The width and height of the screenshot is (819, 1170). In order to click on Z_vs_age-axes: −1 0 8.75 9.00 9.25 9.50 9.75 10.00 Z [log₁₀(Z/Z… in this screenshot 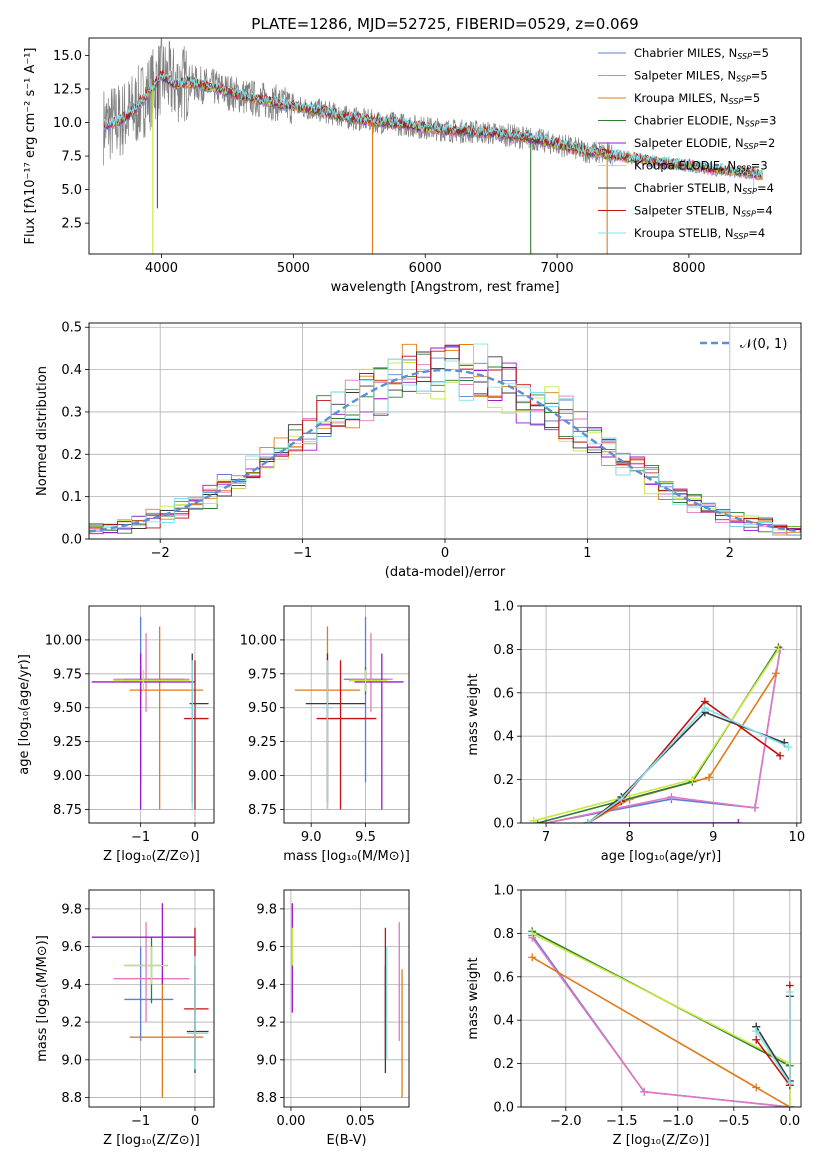, I will do `click(115, 735)`.